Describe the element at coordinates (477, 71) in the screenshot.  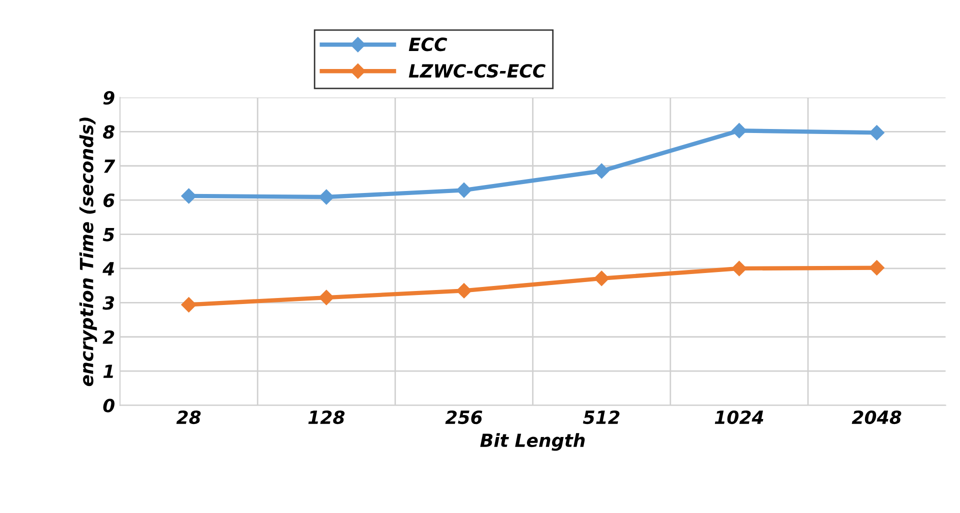
I see `legend-label: LZWC-CS-ECC` at that location.